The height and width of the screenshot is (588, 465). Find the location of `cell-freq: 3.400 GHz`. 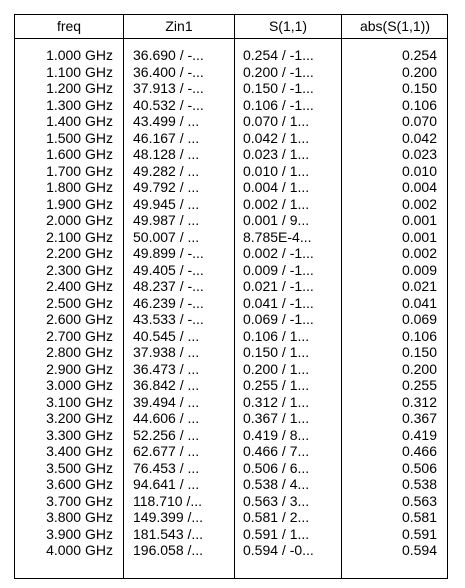

cell-freq: 3.400 GHz is located at coordinates (79, 451).